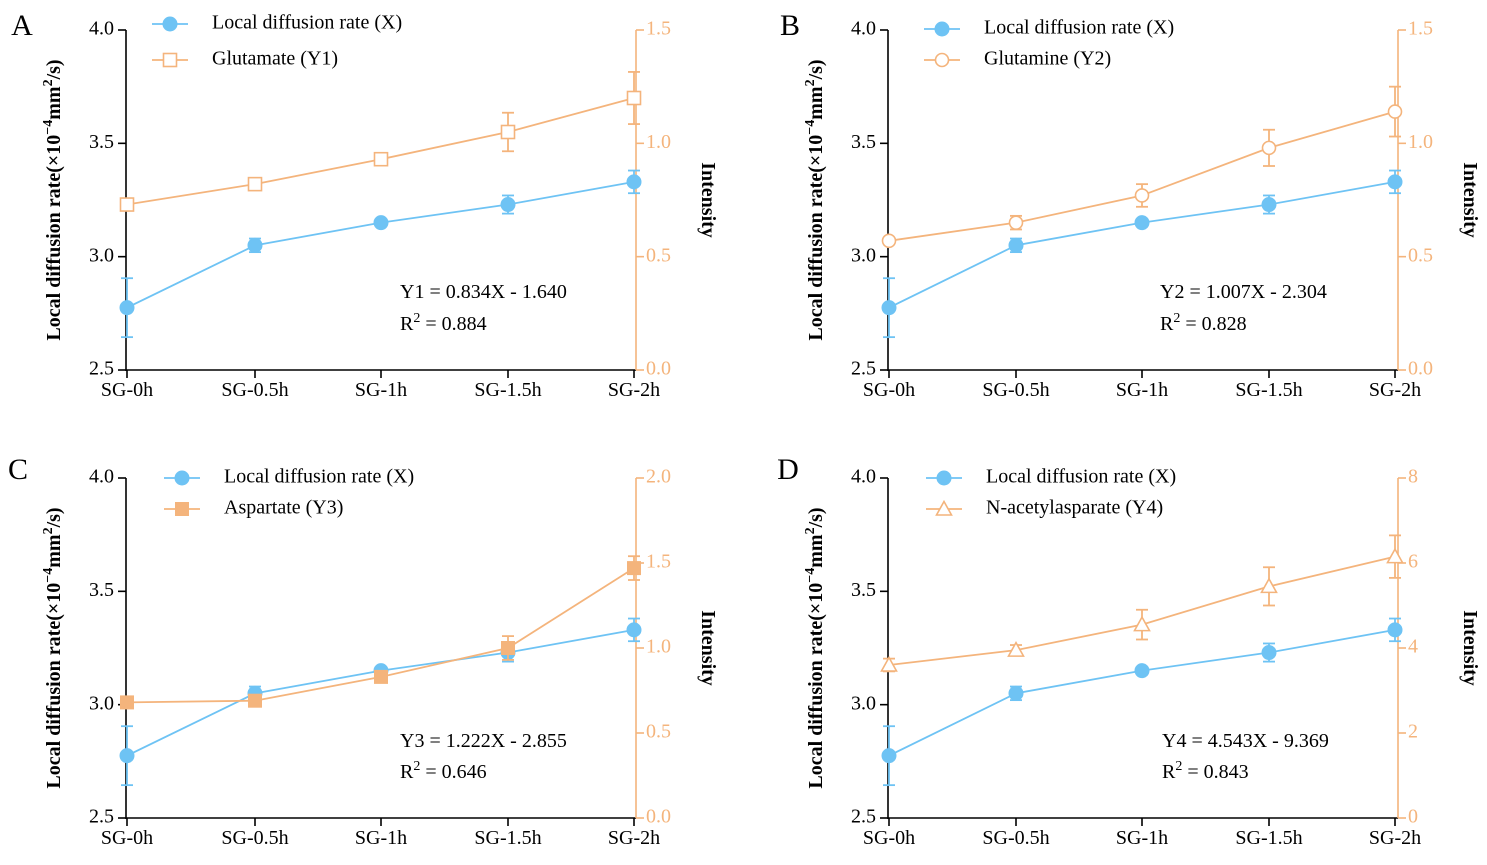 The height and width of the screenshot is (865, 1487). What do you see at coordinates (658, 477) in the screenshot?
I see `y-tick-label-right: 2.0` at bounding box center [658, 477].